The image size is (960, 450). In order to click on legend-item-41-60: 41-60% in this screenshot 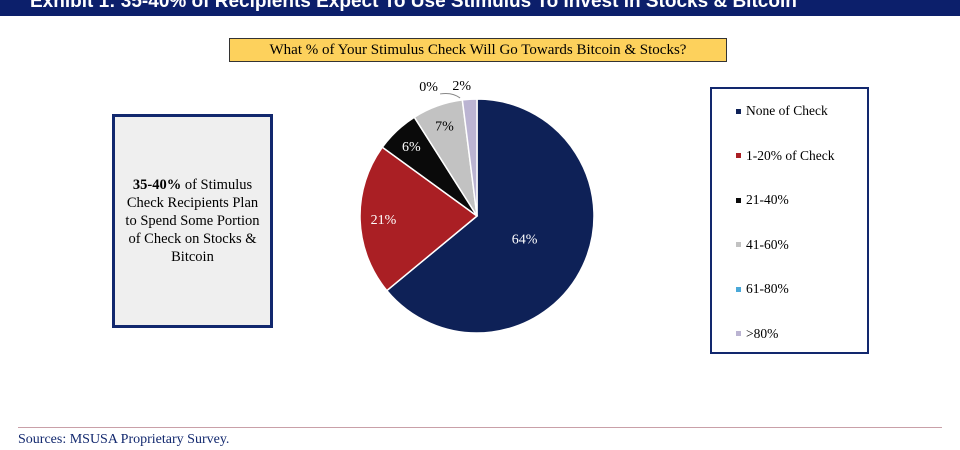, I will do `click(762, 245)`.